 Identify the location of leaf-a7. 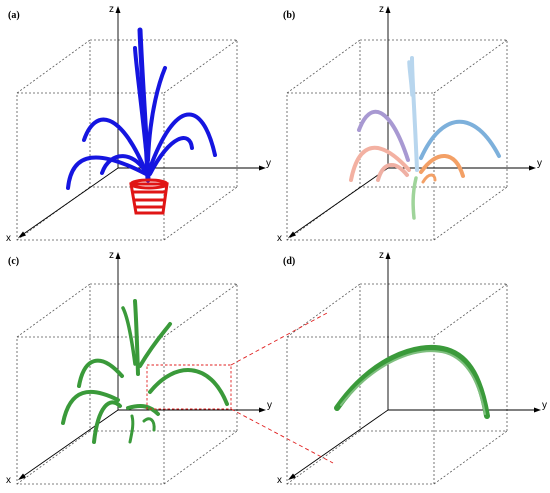
(171, 156).